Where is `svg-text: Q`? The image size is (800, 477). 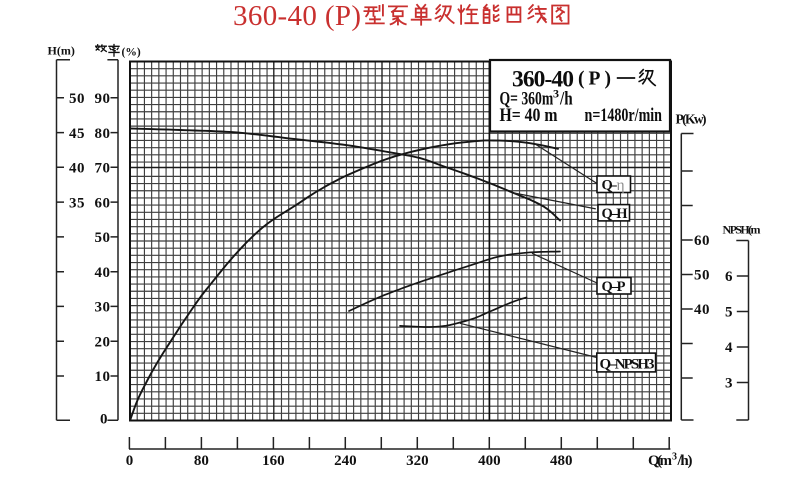
svg-text: Q is located at coordinates (607, 186).